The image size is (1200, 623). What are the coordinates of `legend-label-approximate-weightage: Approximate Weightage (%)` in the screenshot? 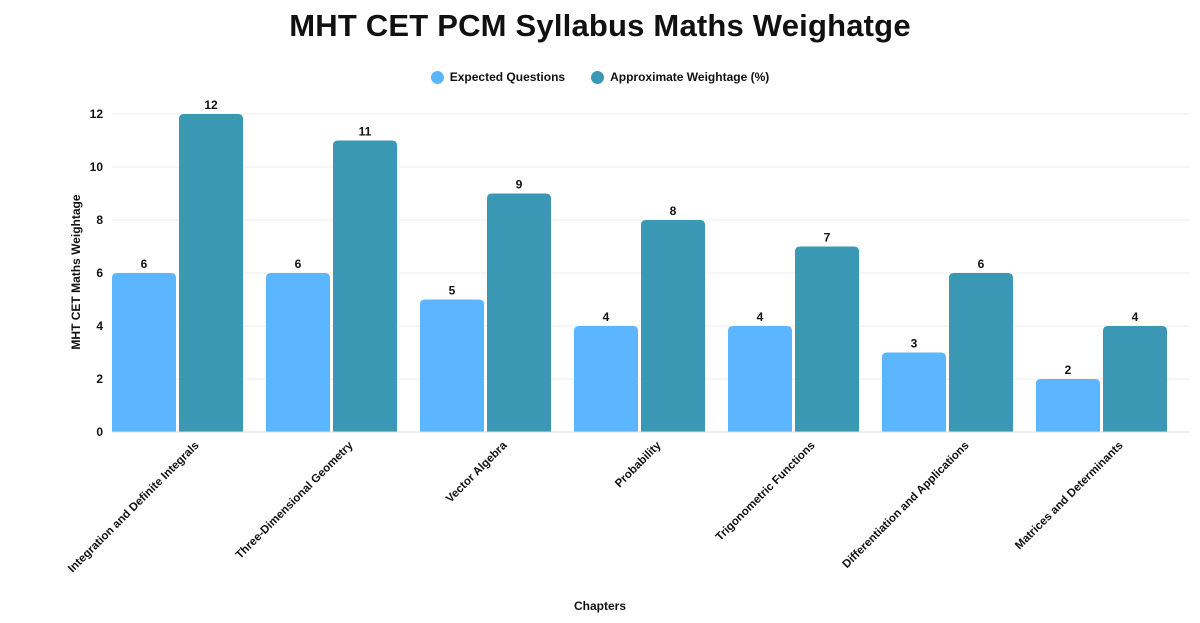 It's located at (690, 77).